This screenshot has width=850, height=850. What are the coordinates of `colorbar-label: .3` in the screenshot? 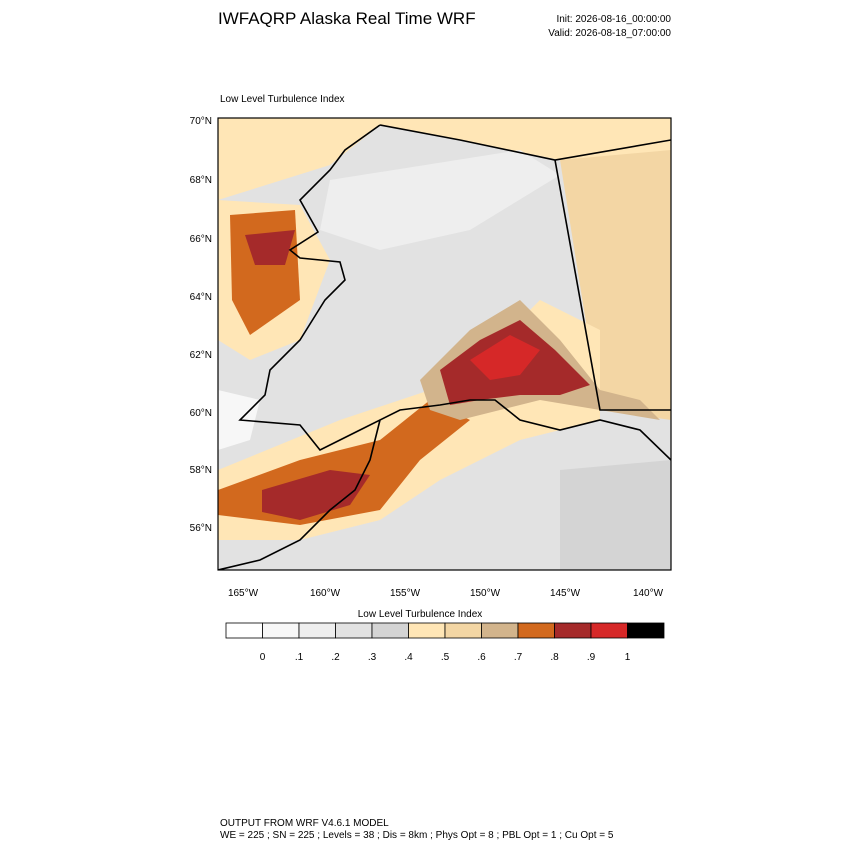 It's located at (372, 657).